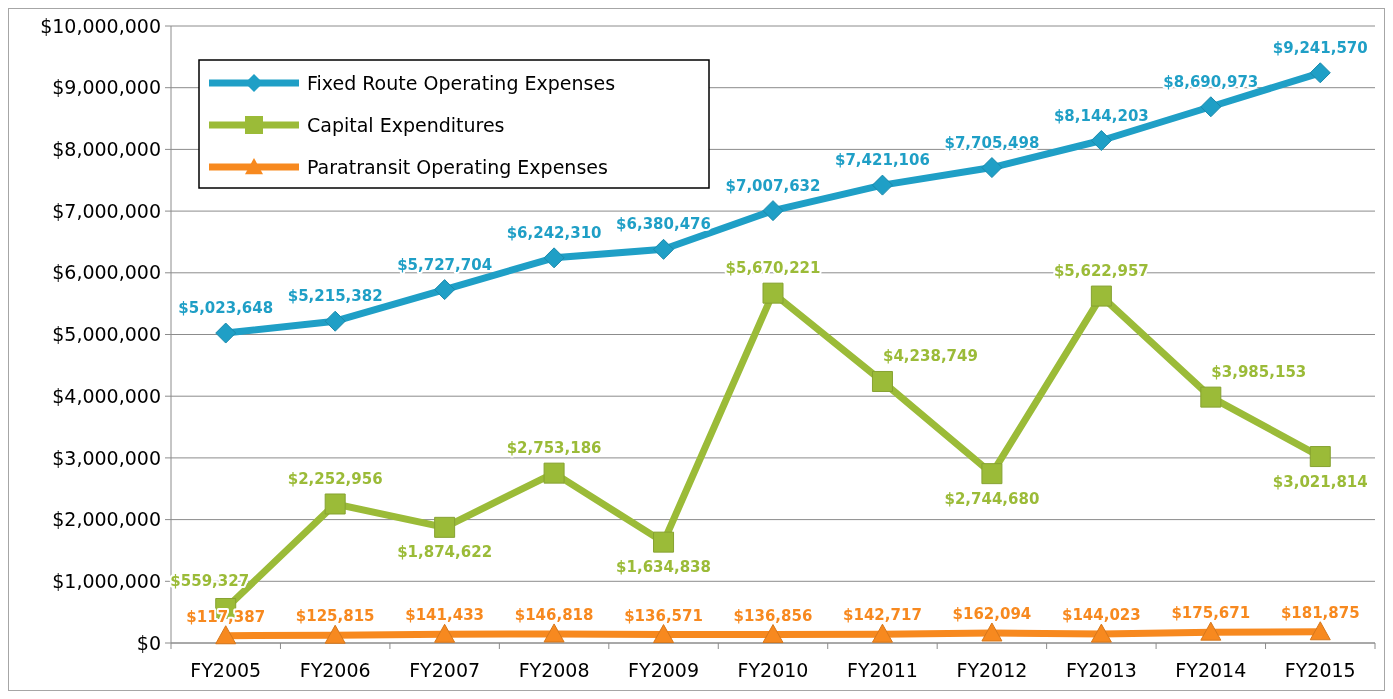 The height and width of the screenshot is (699, 1393). I want to click on data-label: $5,215,382, so click(335, 296).